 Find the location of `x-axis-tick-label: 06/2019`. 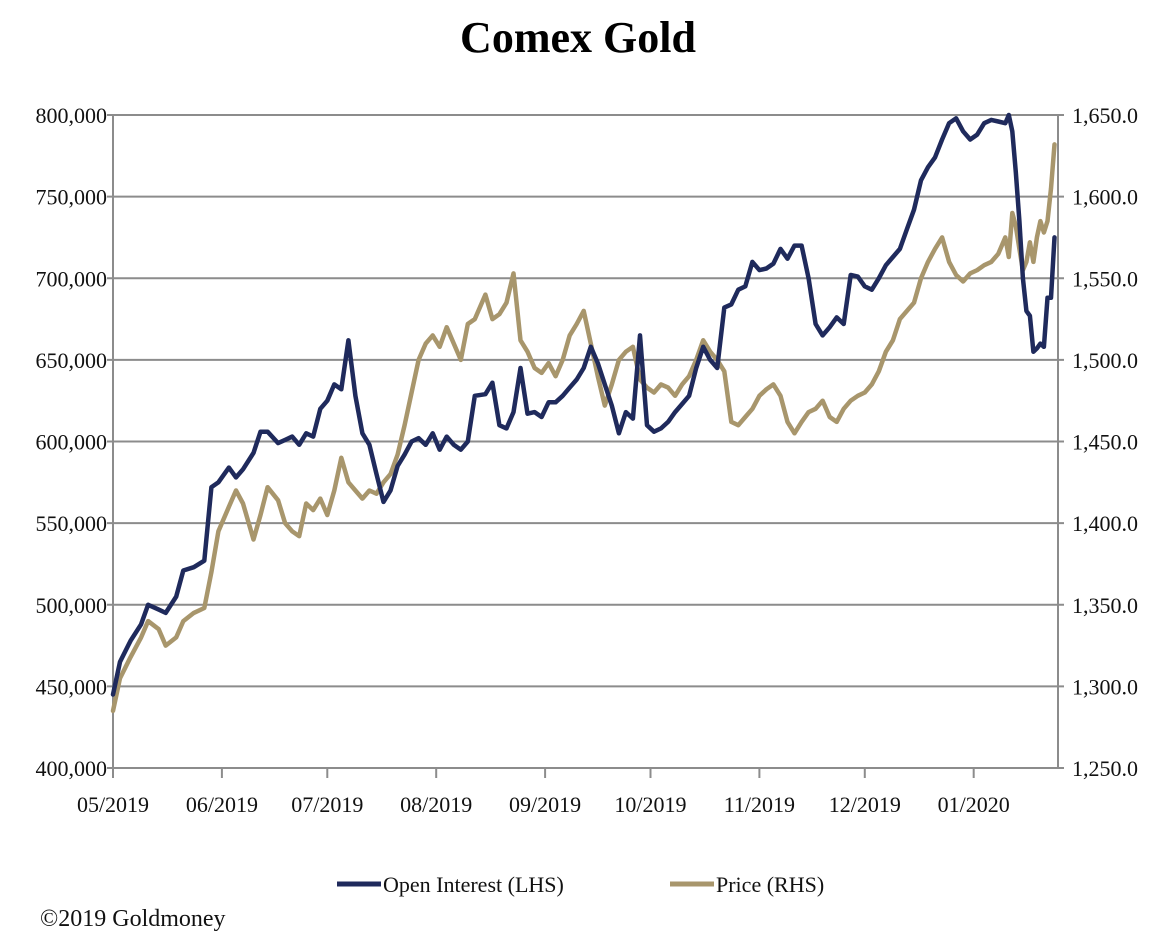

x-axis-tick-label: 06/2019 is located at coordinates (222, 804).